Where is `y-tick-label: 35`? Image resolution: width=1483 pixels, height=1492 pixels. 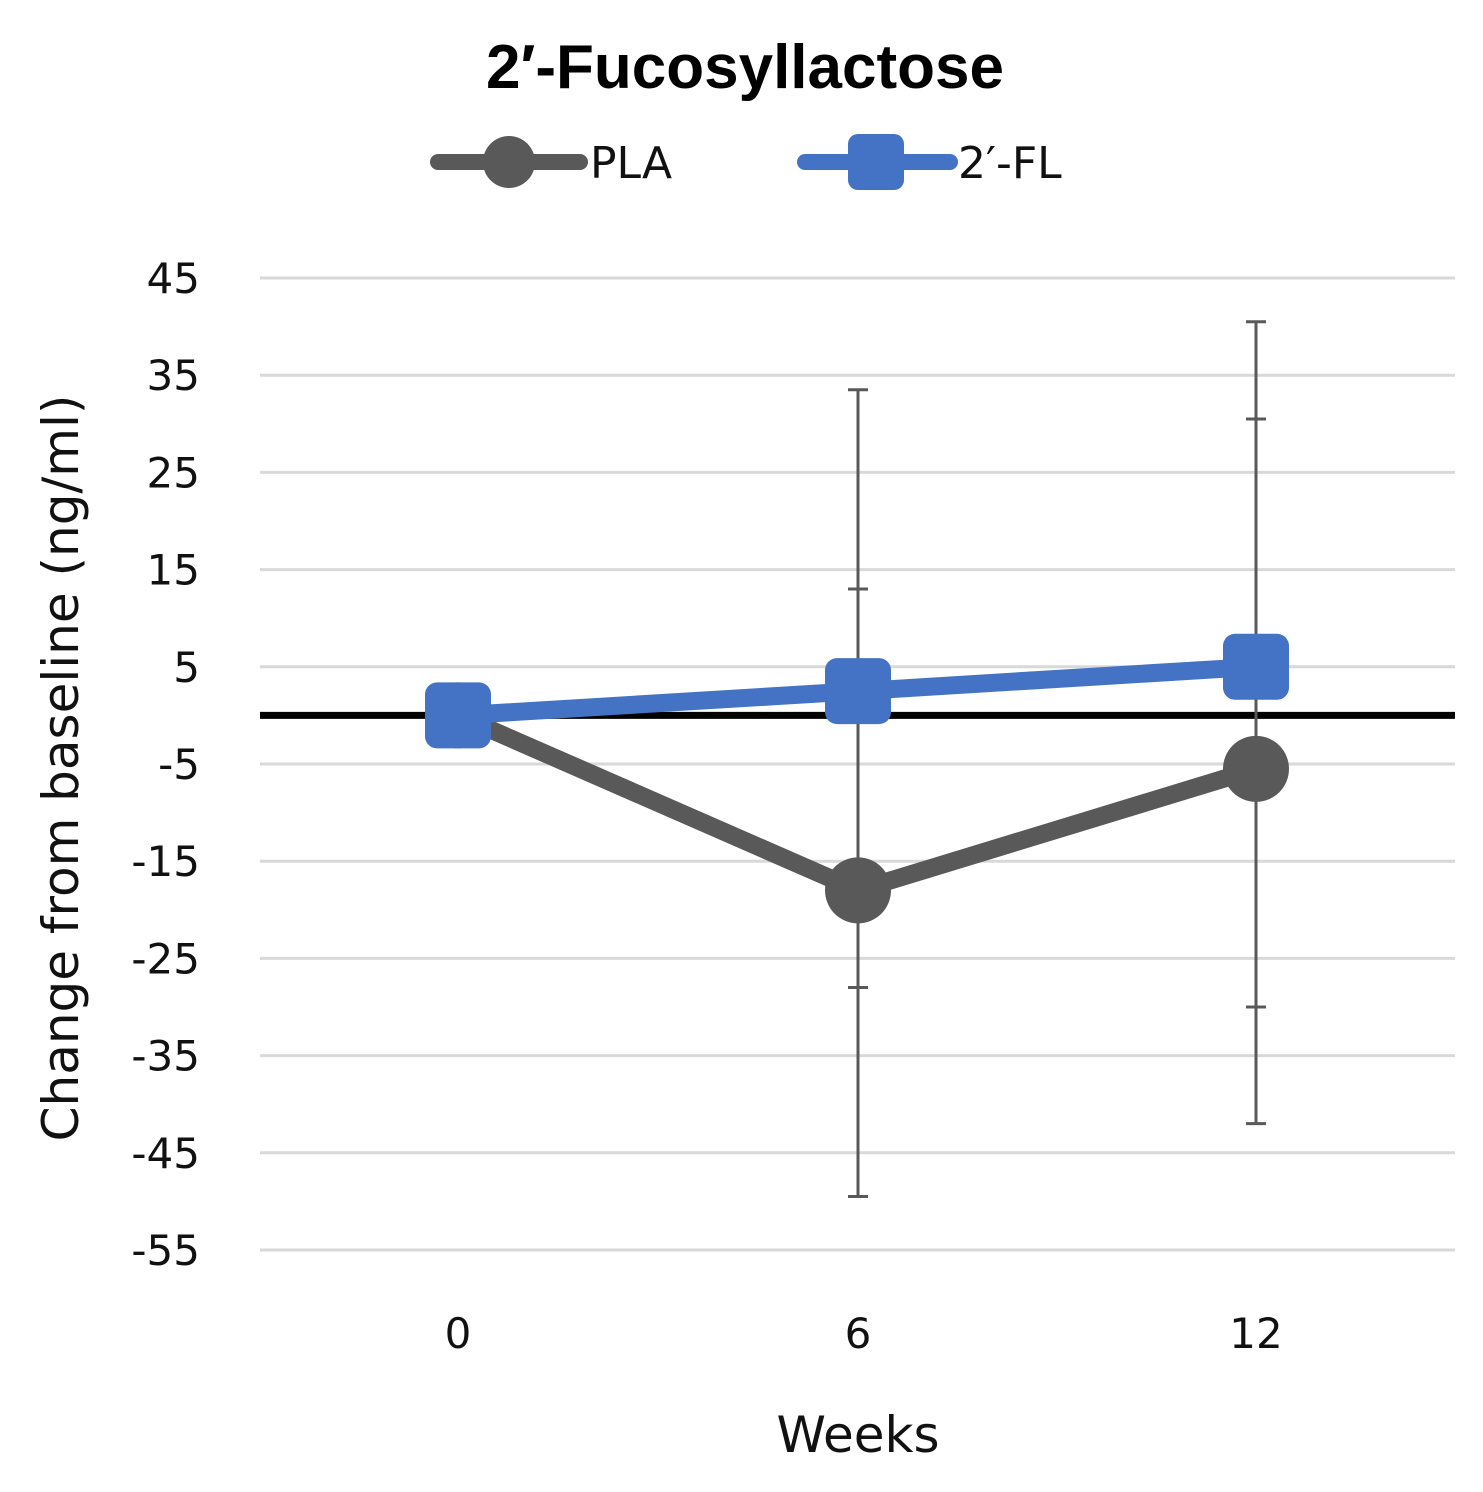 y-tick-label: 35 is located at coordinates (173, 375).